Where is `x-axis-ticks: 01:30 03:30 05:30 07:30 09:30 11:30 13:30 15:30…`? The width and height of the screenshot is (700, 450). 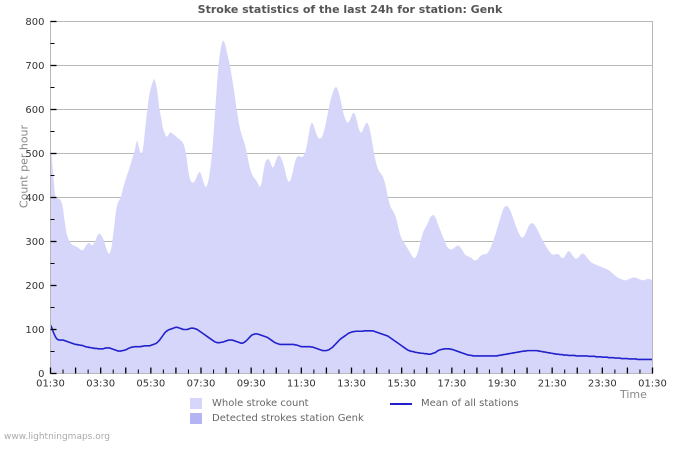
x-axis-ticks: 01:30 03:30 05:30 07:30 09:30 11:30 13:30 15:30… is located at coordinates (351, 378).